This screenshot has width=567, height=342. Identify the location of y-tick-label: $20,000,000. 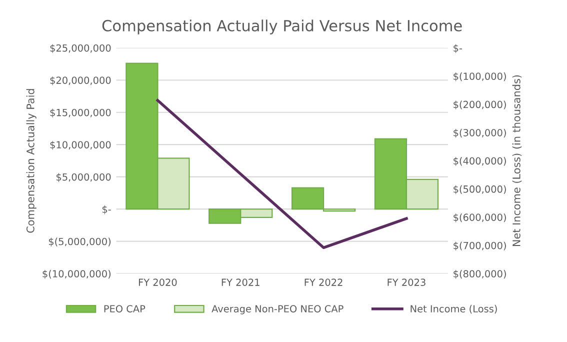
(80, 81).